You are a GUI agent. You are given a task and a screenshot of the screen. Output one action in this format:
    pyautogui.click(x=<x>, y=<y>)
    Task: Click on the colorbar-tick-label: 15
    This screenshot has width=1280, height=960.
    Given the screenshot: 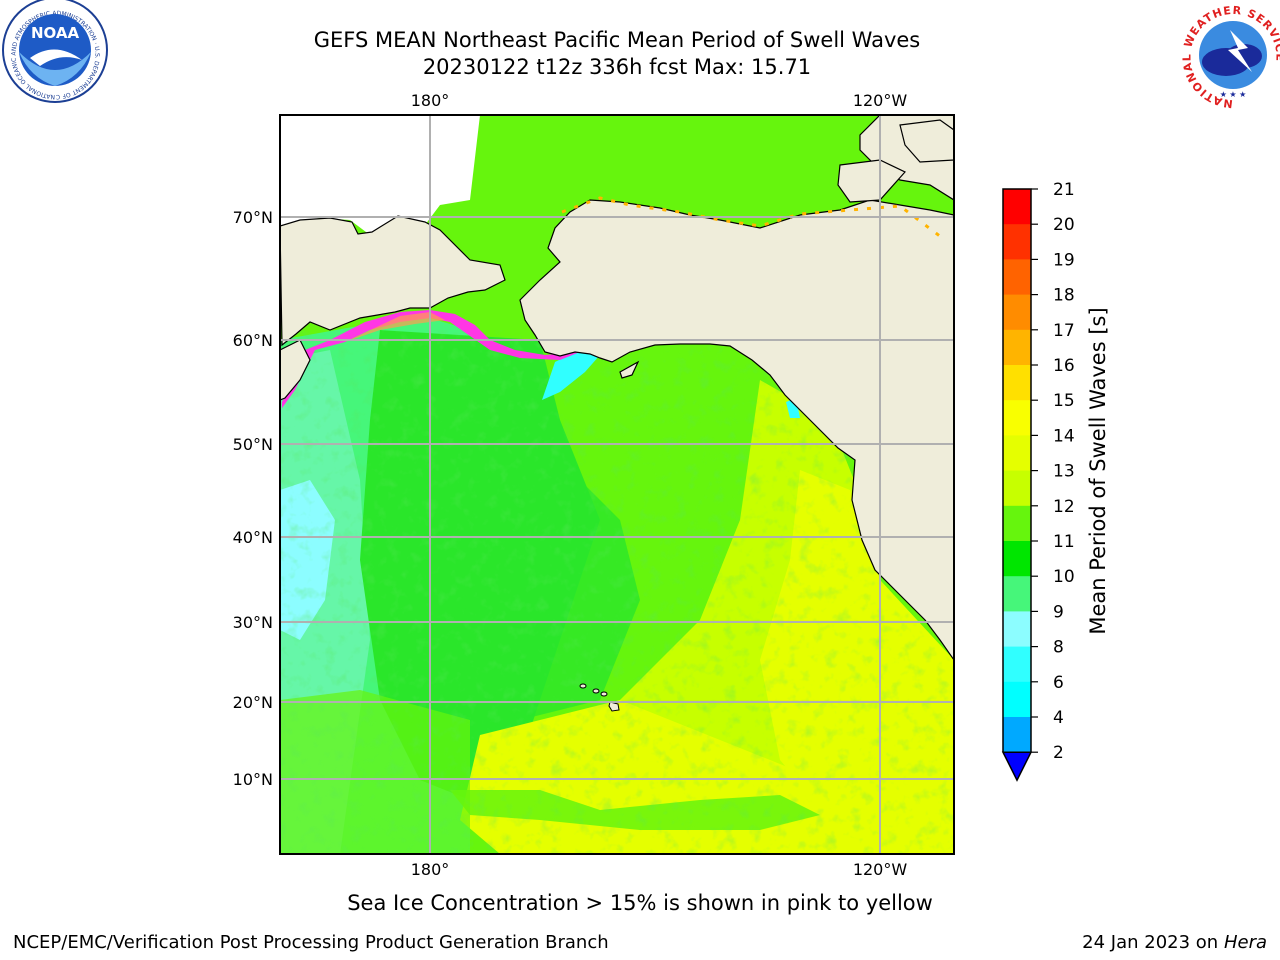 What is the action you would take?
    pyautogui.click(x=1064, y=401)
    